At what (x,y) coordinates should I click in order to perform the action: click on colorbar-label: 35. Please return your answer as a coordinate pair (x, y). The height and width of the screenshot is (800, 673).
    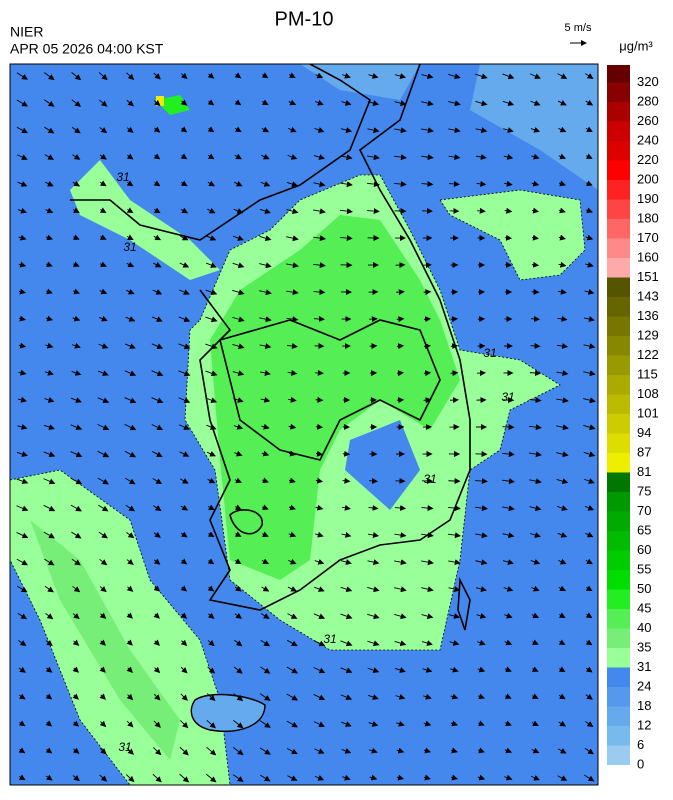
    Looking at the image, I should click on (644, 646).